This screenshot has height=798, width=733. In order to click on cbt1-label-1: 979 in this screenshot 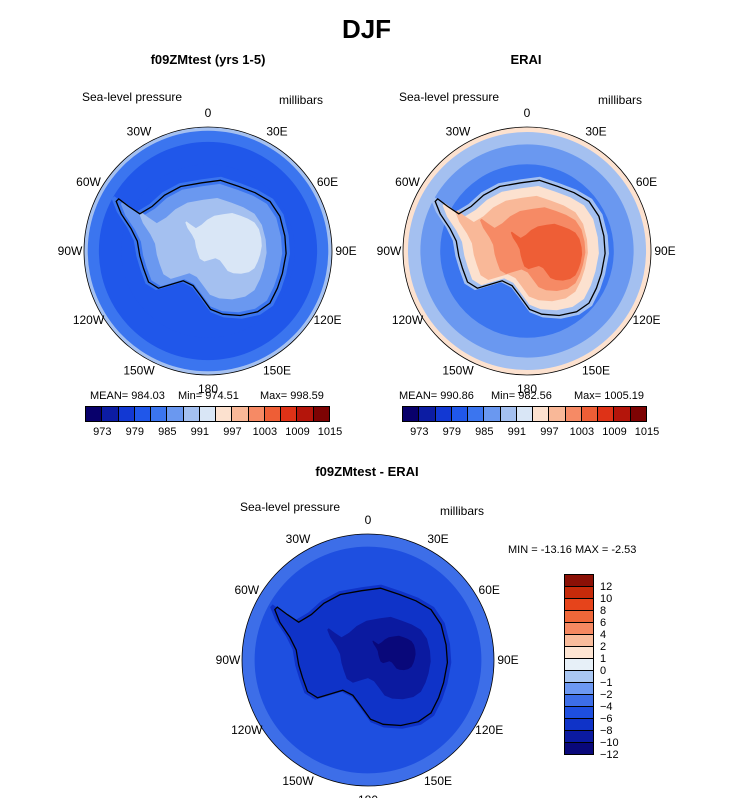, I will do `click(134, 432)`.